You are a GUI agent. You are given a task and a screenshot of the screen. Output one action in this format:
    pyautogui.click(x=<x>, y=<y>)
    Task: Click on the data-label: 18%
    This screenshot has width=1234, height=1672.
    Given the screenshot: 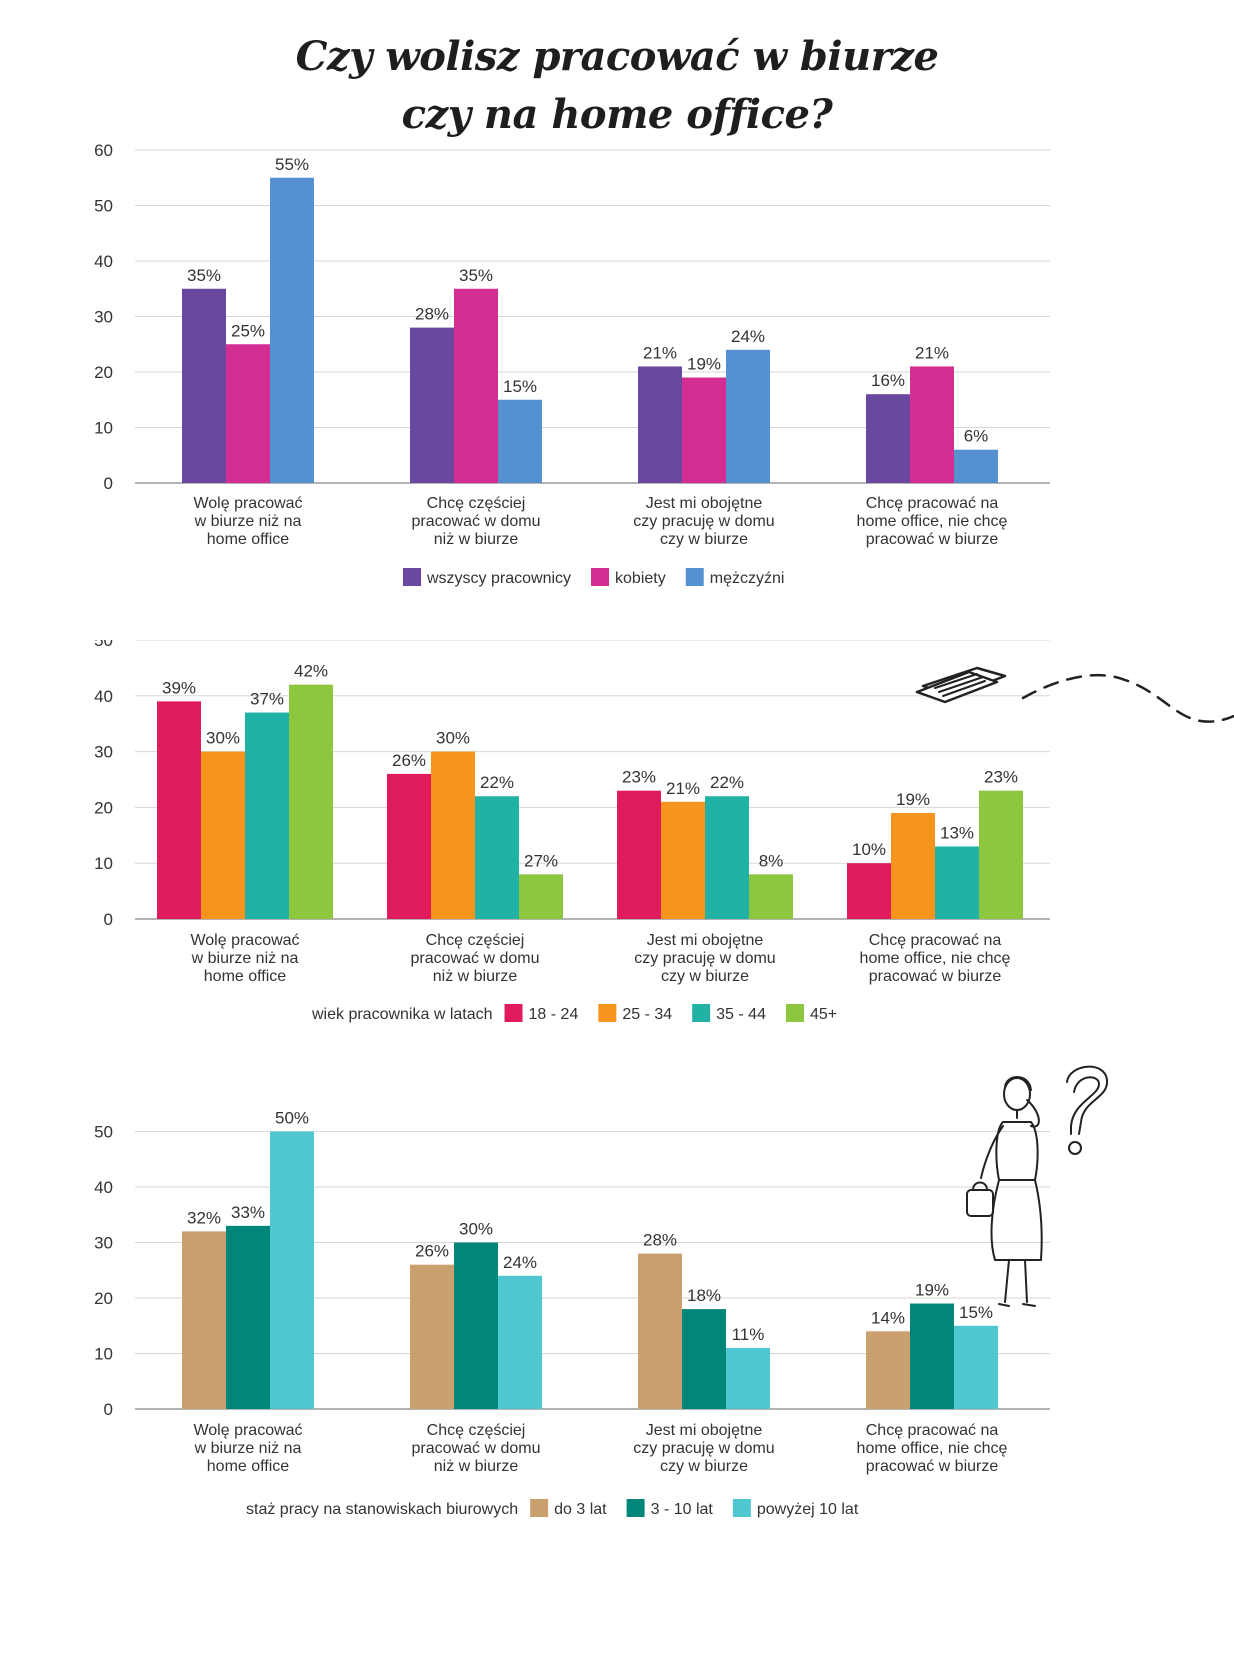 What is the action you would take?
    pyautogui.click(x=704, y=1295)
    